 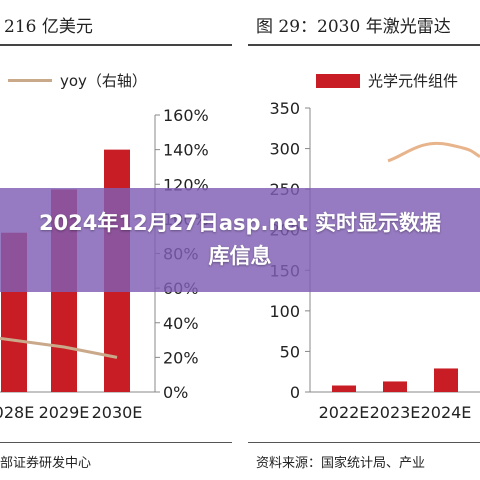 I want to click on right-trend-line, so click(x=433, y=152).